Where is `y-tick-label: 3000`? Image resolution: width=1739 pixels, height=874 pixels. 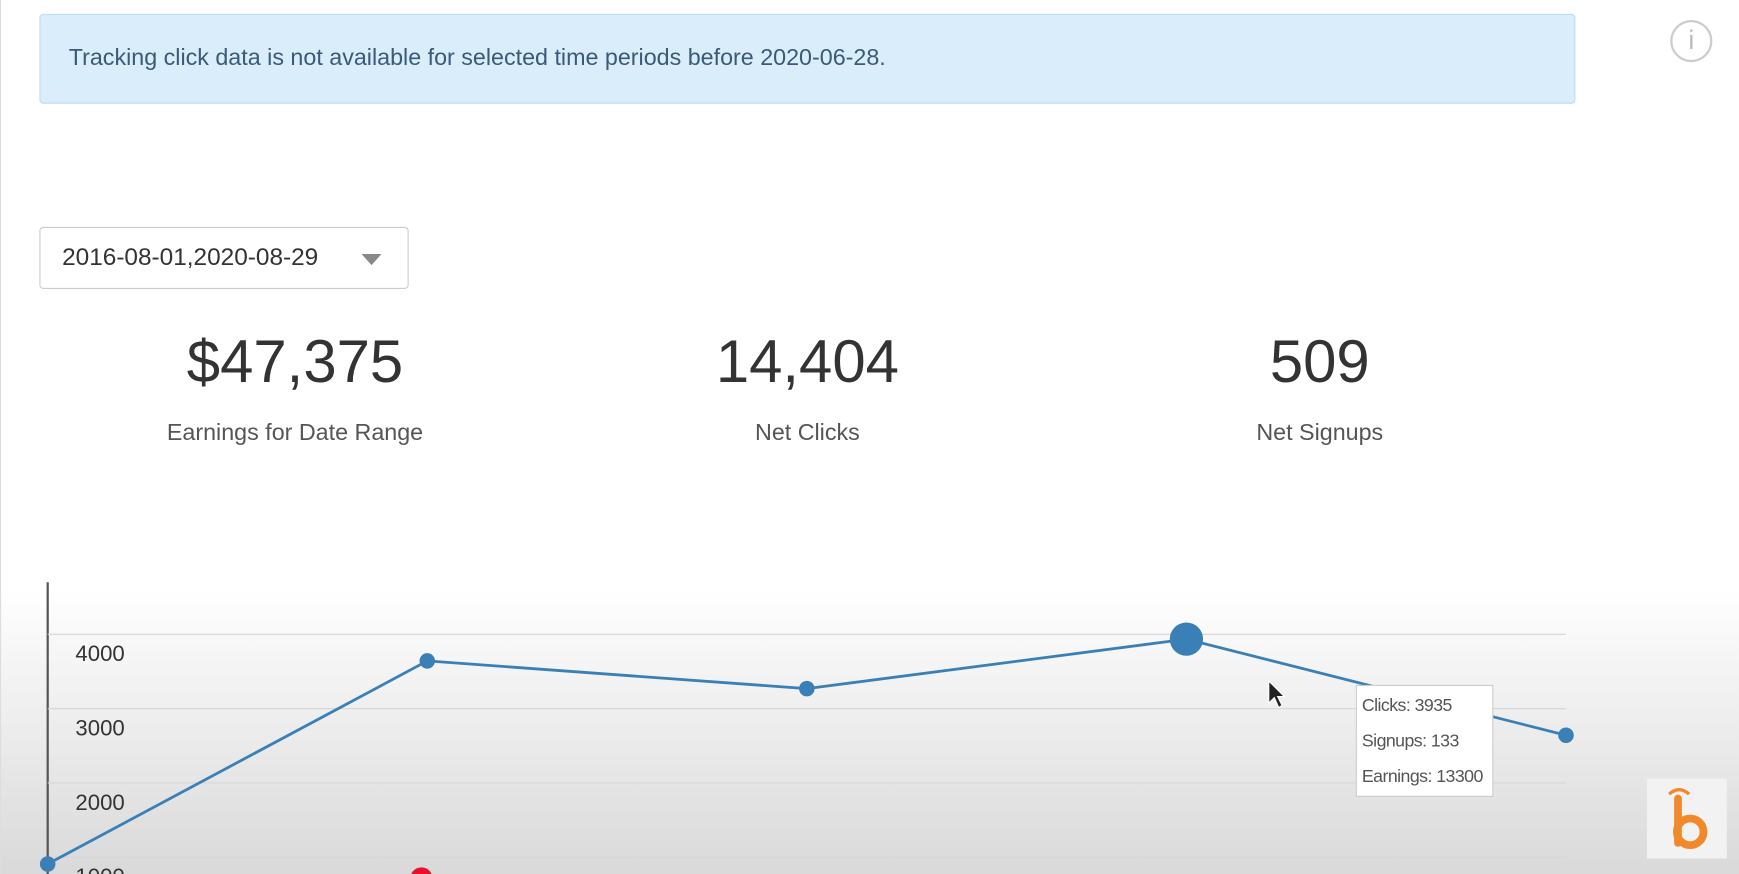 y-tick-label: 3000 is located at coordinates (99, 728).